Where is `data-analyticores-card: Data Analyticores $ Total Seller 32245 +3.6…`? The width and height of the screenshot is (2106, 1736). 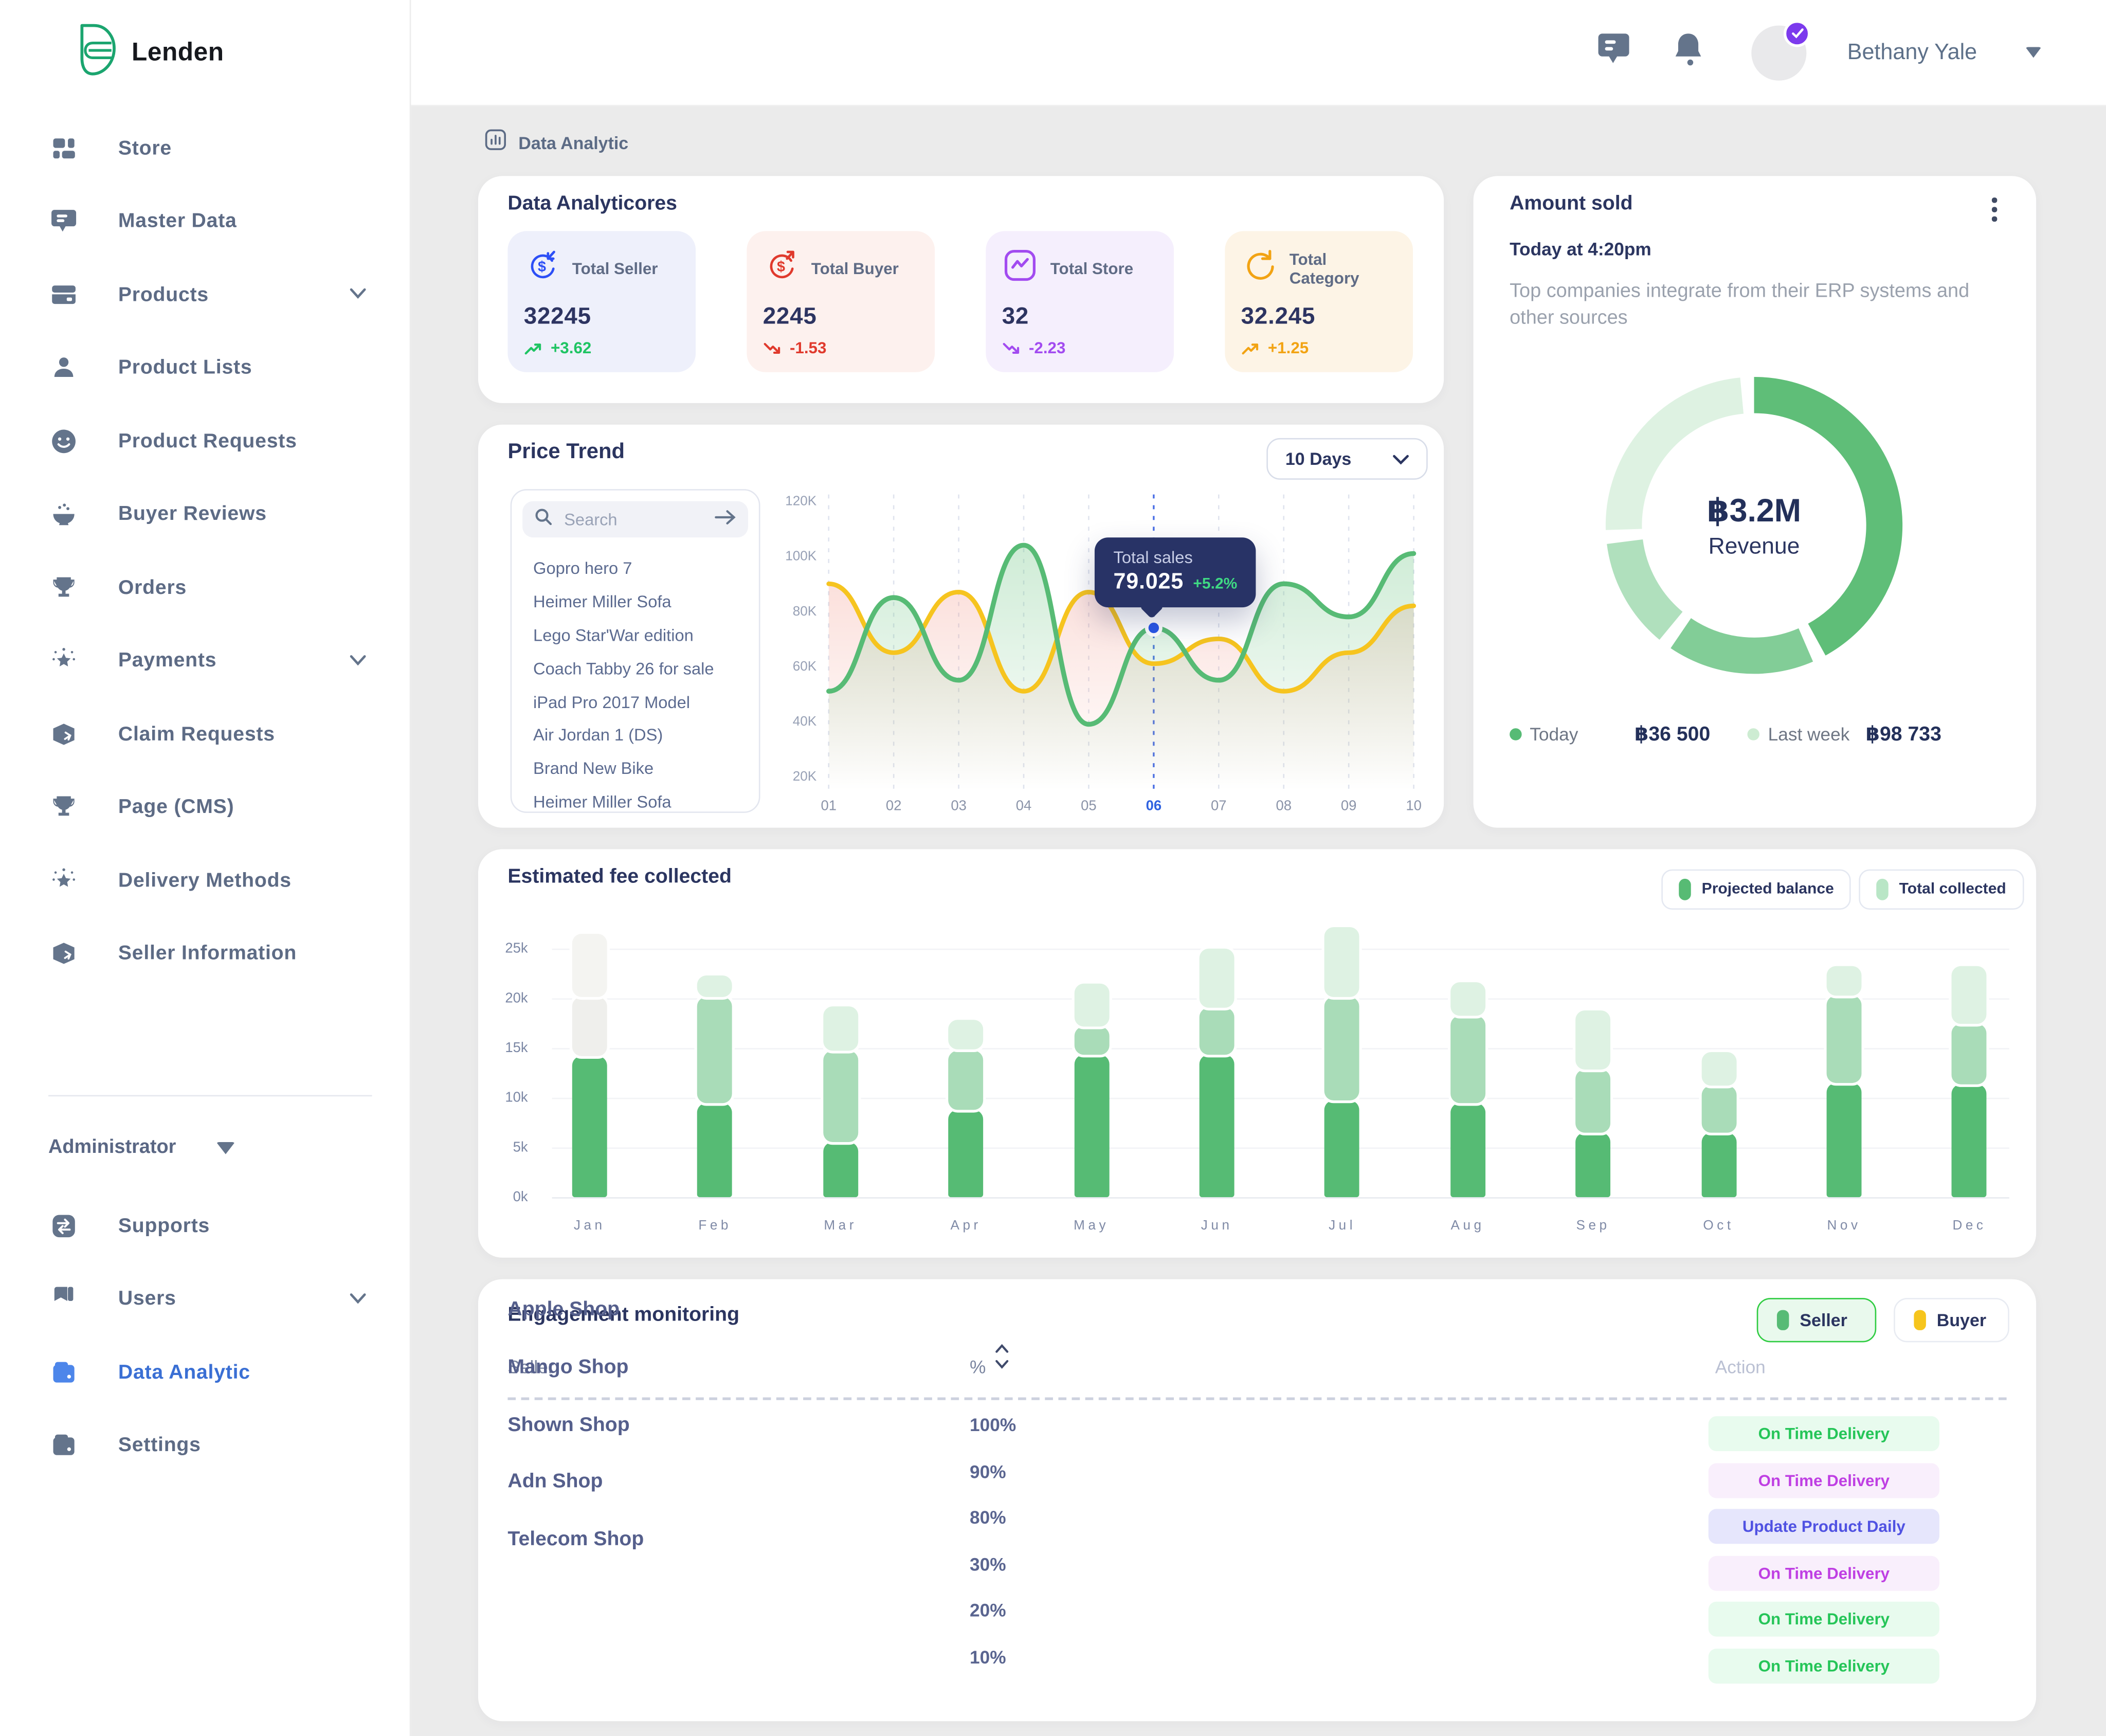
data-analyticores-card: Data Analyticores $ Total Seller 32245 +3.6… is located at coordinates (961, 290).